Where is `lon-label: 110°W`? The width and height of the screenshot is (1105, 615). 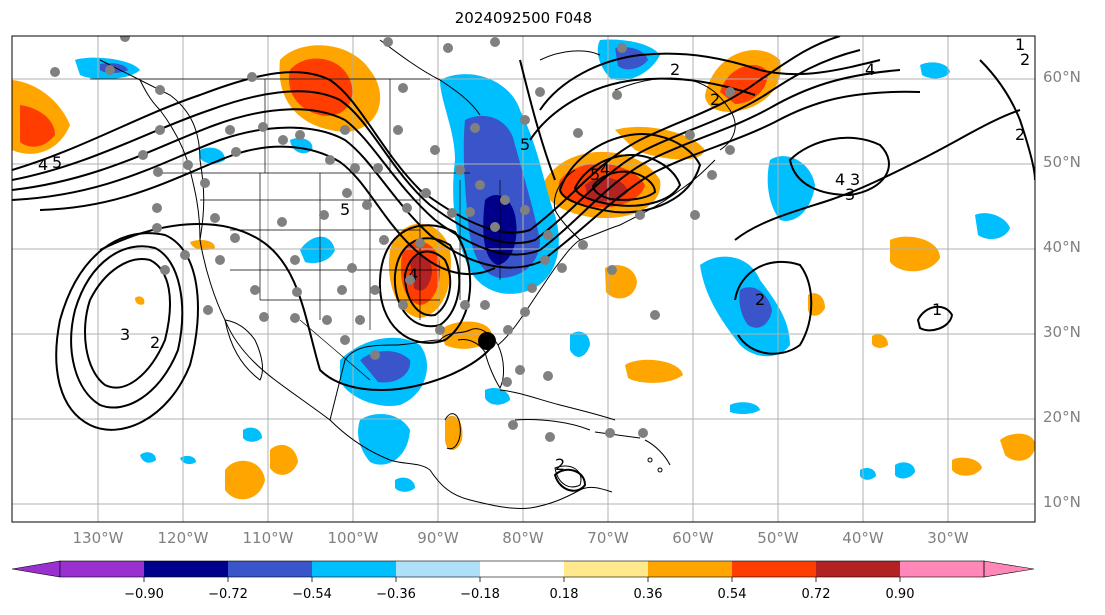
lon-label: 110°W is located at coordinates (268, 538).